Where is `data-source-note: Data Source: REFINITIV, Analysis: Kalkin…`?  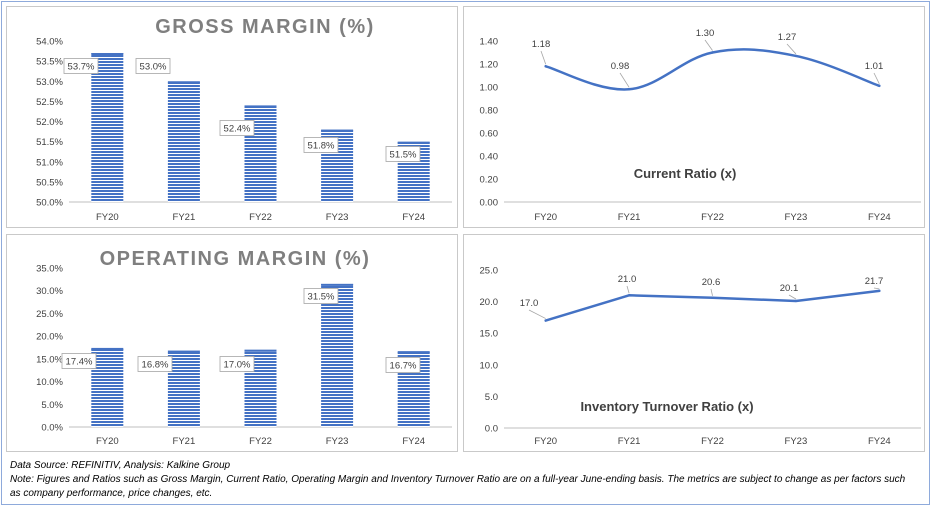
data-source-note: Data Source: REFINITIV, Analysis: Kalkin… is located at coordinates (120, 465).